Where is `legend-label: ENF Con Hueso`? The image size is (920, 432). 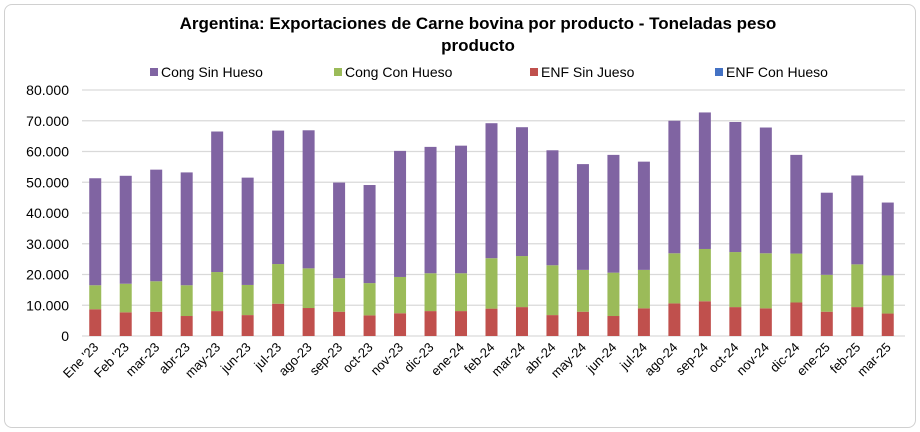 legend-label: ENF Con Hueso is located at coordinates (777, 72).